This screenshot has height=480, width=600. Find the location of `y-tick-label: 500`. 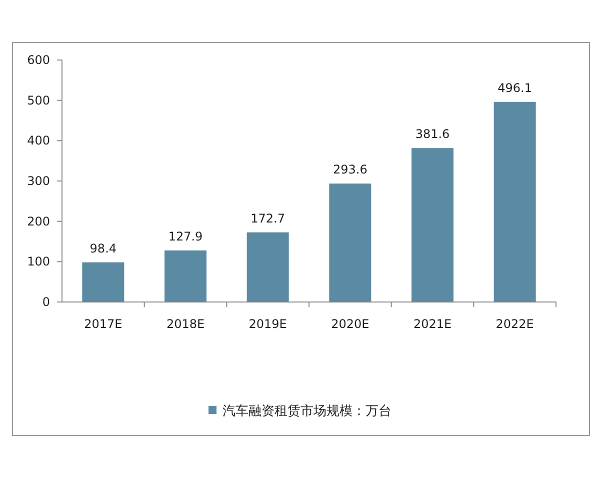

y-tick-label: 500 is located at coordinates (38, 100).